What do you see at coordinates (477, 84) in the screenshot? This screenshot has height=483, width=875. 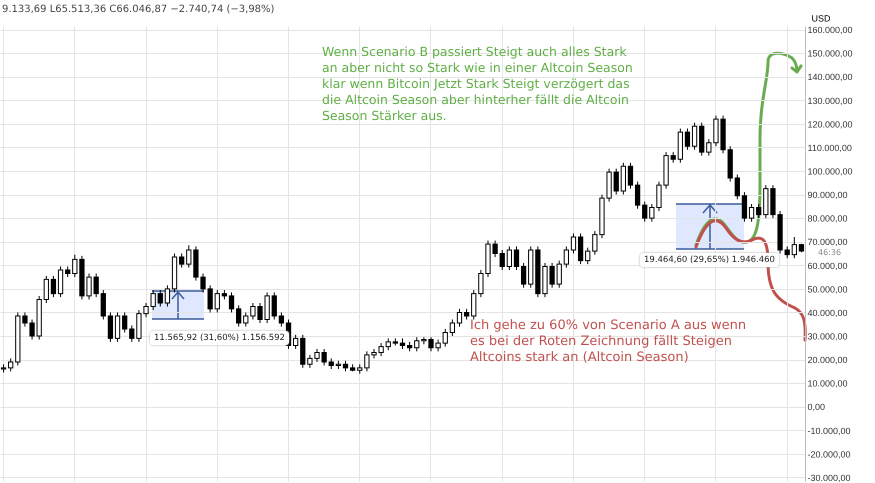 I see `annotation: Wenn Scenario B passiert Steigt auch alles Stark an aber nicht so Stark wie in einer Altcoin Season klar wenn Bitcoin Jetzt Stark Steigt verzögert das die Altcoin Season aber hinterher fällt die Altcoin Season Stärker aus.` at bounding box center [477, 84].